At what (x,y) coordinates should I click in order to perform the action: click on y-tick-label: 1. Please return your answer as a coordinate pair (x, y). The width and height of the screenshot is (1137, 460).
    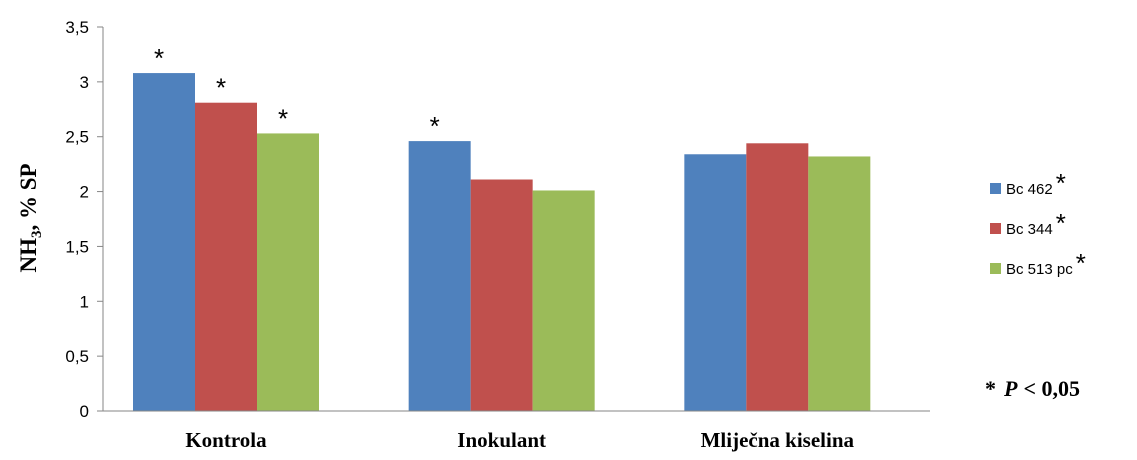
    Looking at the image, I should click on (84, 301).